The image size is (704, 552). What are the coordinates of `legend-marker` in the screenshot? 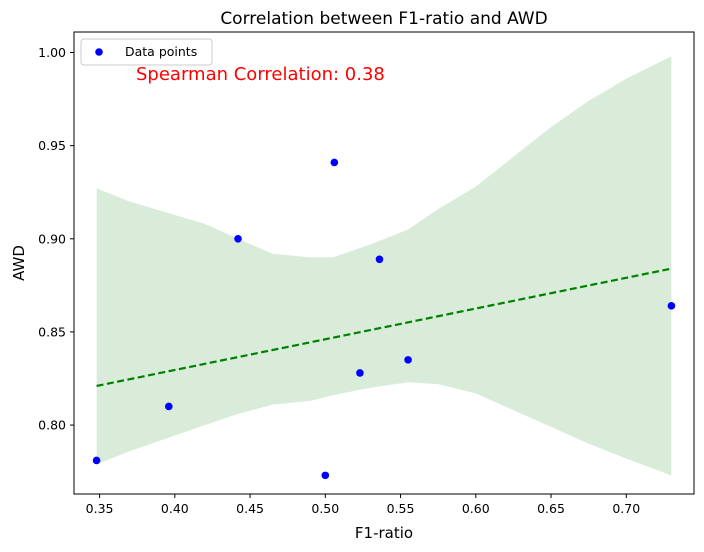 It's located at (99, 52).